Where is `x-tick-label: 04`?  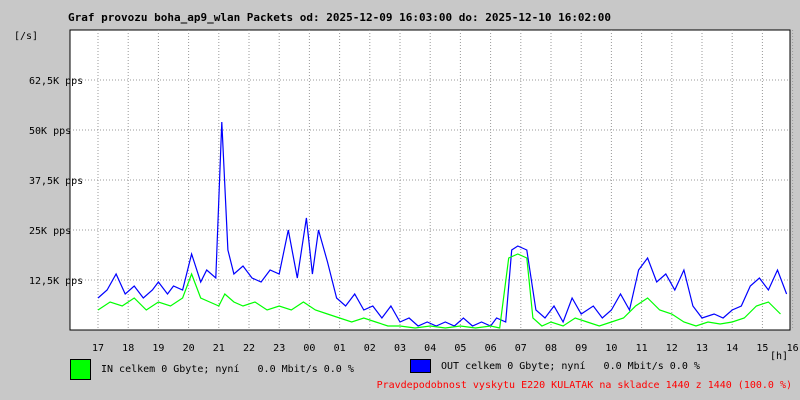 x-tick-label: 04 is located at coordinates (430, 348).